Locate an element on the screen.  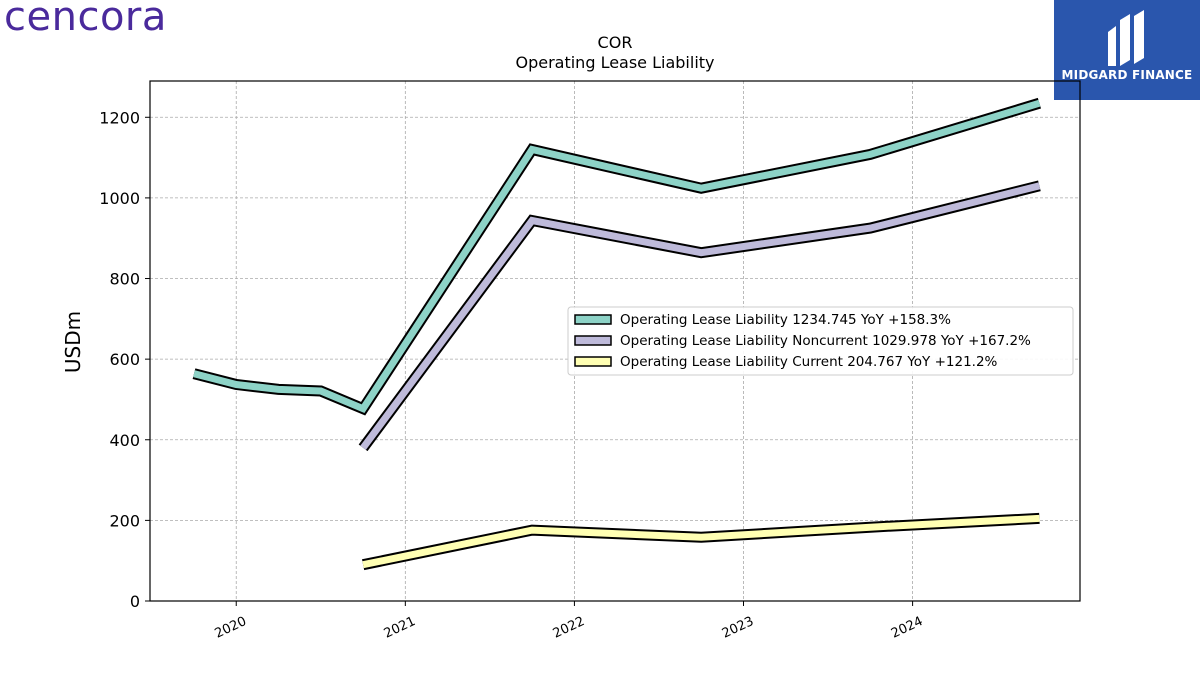
partner-name: MIDGARD FINANCE is located at coordinates (1127, 75).